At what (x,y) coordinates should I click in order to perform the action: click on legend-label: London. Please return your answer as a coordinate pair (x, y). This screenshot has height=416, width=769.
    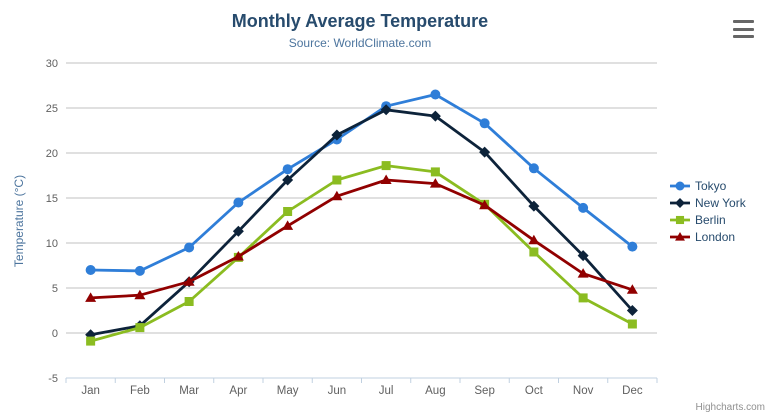
    Looking at the image, I should click on (715, 236).